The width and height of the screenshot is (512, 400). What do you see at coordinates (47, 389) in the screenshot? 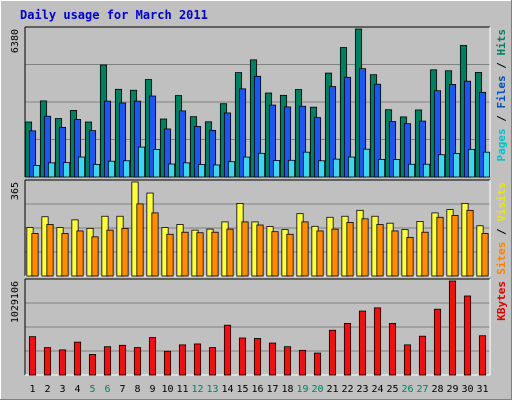
I see `x-tick-label-day-2: 2` at bounding box center [47, 389].